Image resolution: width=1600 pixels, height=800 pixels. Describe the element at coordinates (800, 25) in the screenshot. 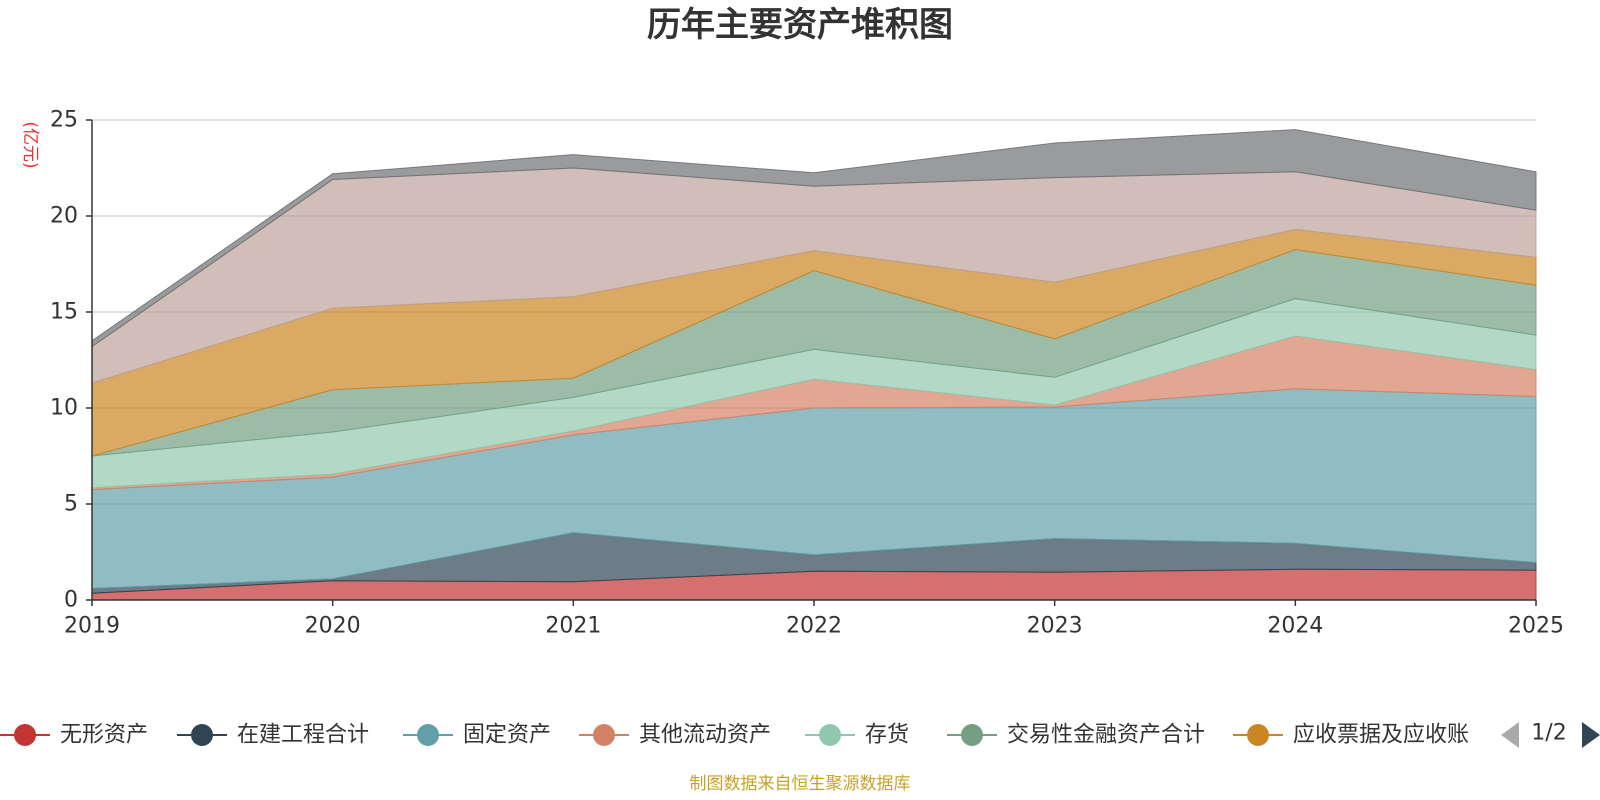

I see `chart-title: 历年主要资产堆积图` at that location.